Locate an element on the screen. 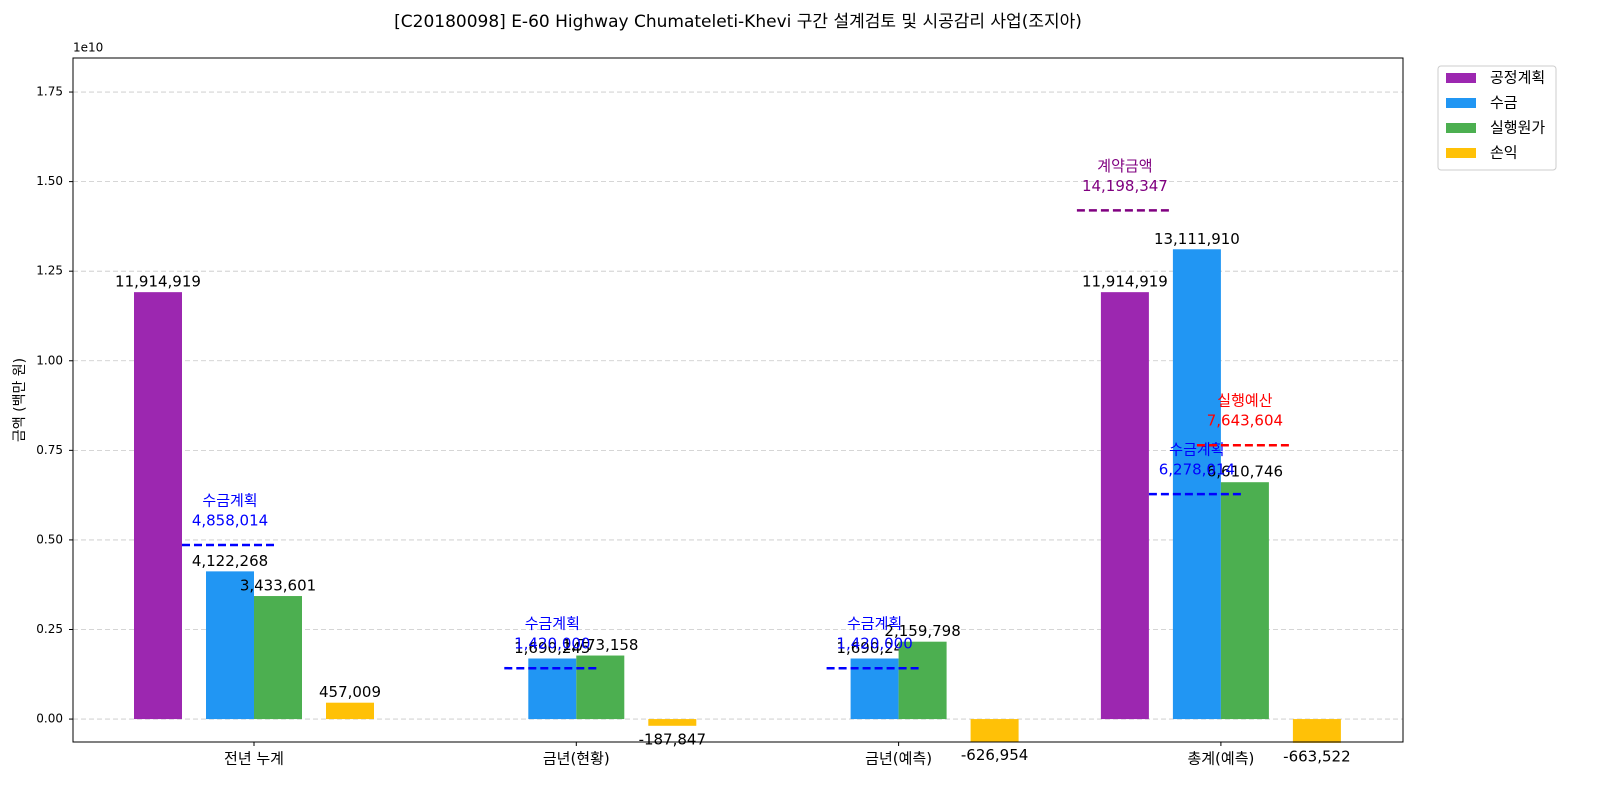 Image resolution: width=1600 pixels, height=800 pixels. reference-value-label: 6,278,014 is located at coordinates (1197, 470).